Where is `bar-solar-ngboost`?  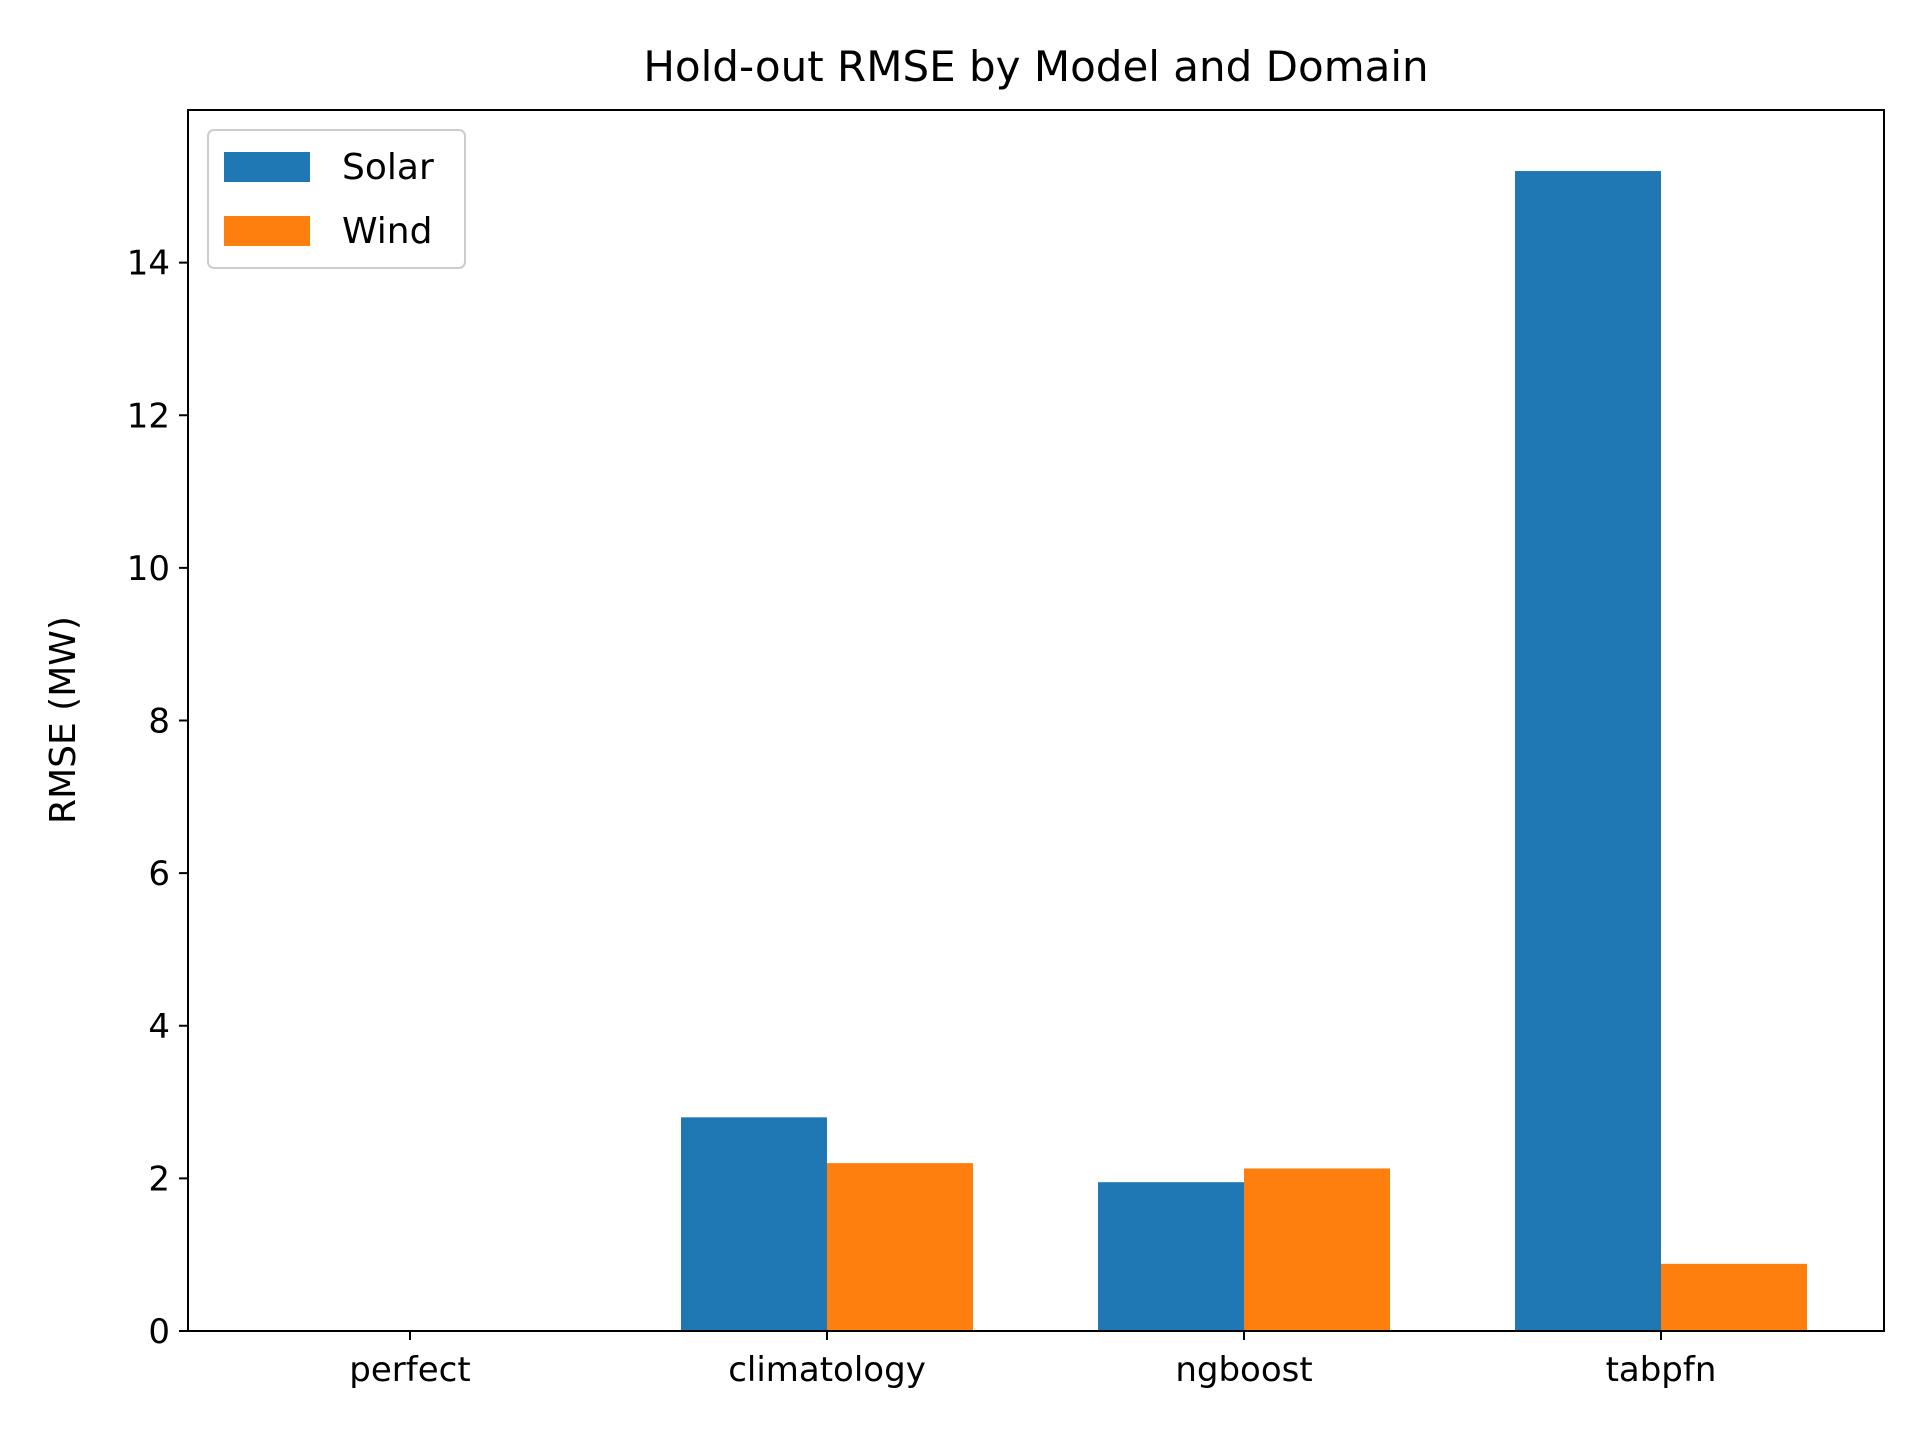
bar-solar-ngboost is located at coordinates (1171, 1256).